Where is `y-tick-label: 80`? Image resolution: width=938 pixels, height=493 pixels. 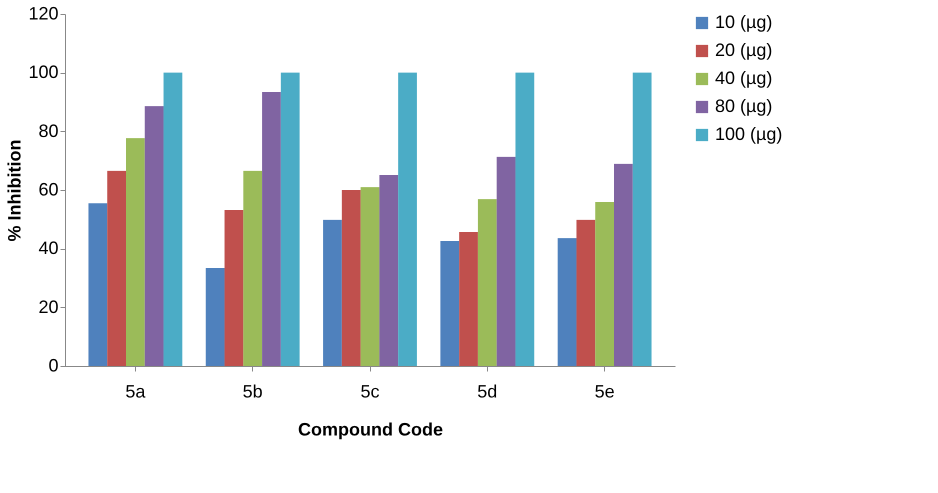 y-tick-label: 80 is located at coordinates (48, 130).